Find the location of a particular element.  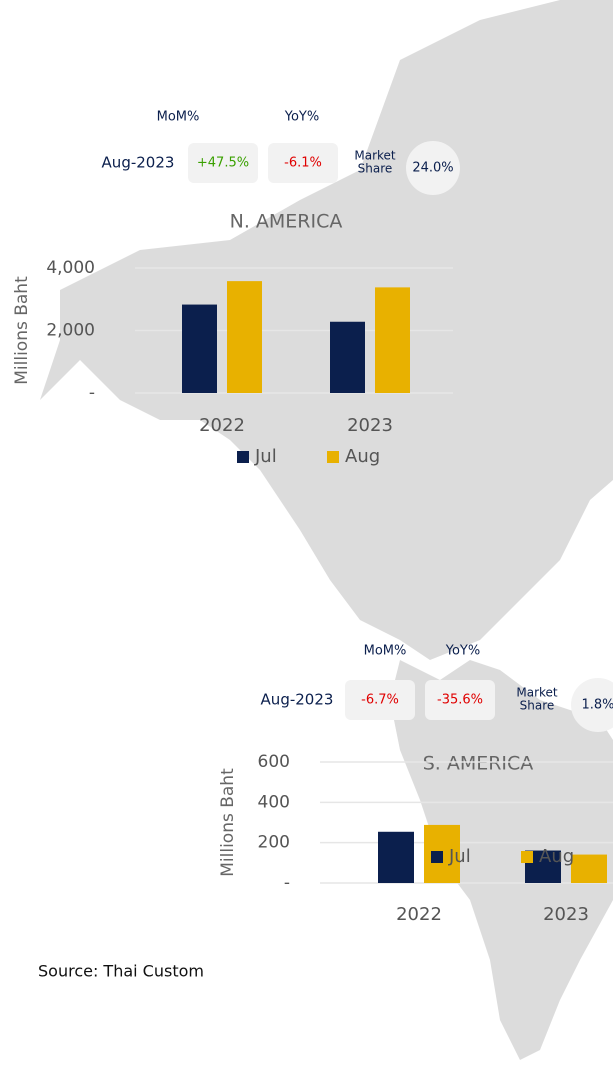

source-note: Source: Thai Custom is located at coordinates (121, 971).